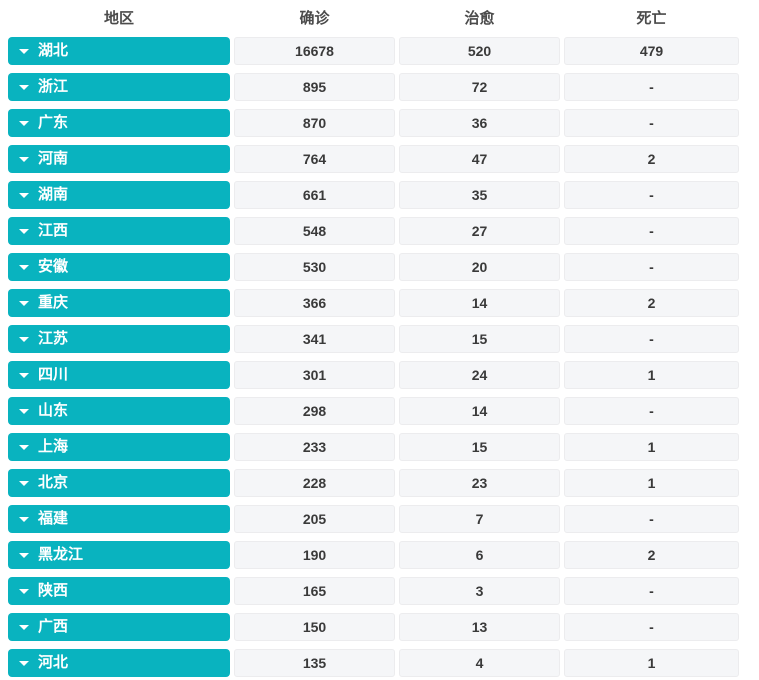 The width and height of the screenshot is (759, 680). Describe the element at coordinates (119, 591) in the screenshot. I see `region-toggle-button: 陕西` at that location.